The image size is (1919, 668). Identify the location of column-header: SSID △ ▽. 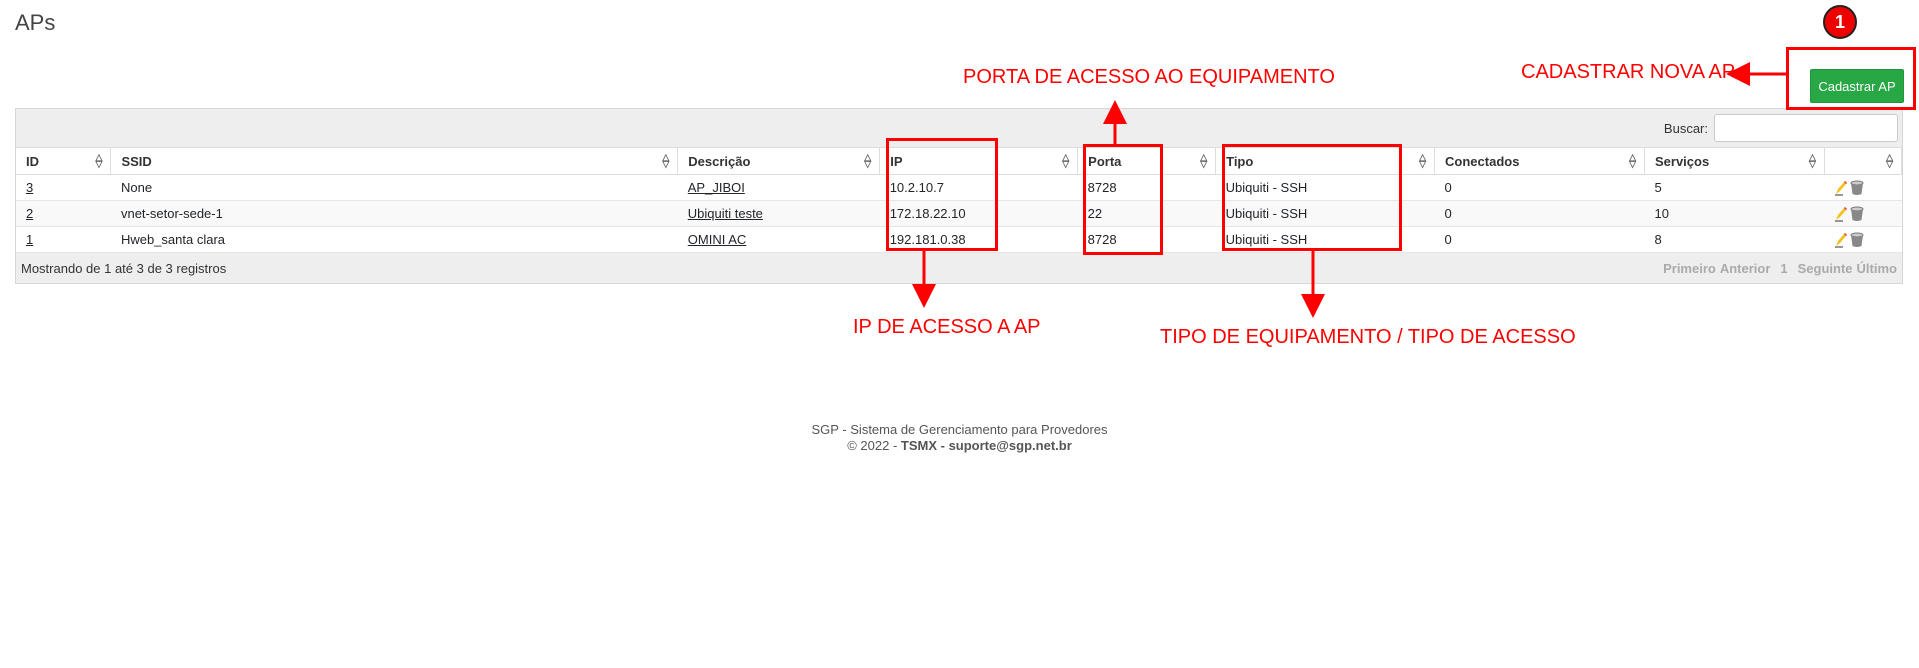
(394, 161).